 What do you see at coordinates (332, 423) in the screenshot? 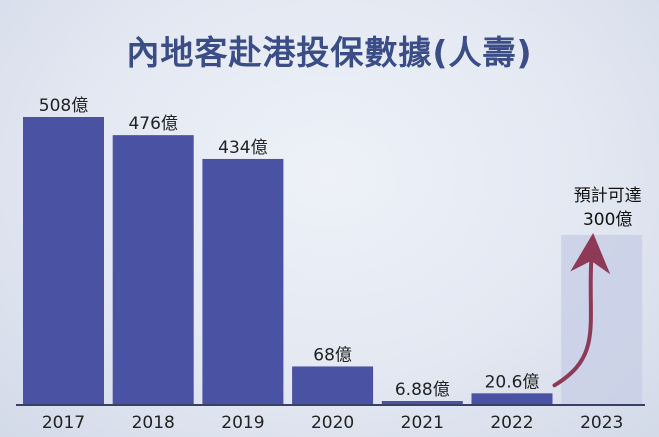
I see `x-tick-2020: 2020` at bounding box center [332, 423].